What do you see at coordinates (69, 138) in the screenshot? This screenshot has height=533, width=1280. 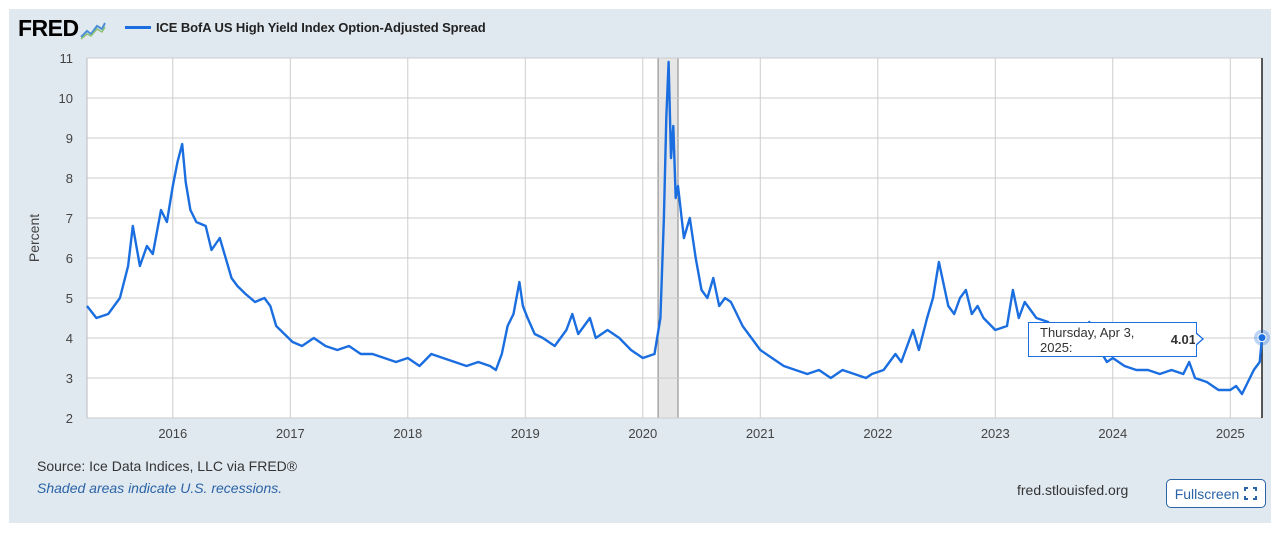 I see `y-tick-label: 9` at bounding box center [69, 138].